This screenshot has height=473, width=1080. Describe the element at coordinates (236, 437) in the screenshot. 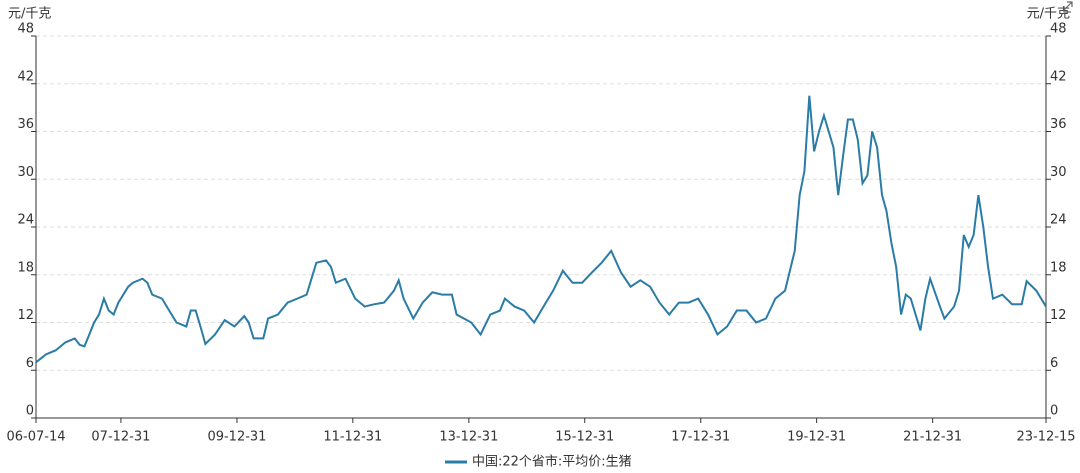

I see `x-tick-label: 09-12-31` at that location.